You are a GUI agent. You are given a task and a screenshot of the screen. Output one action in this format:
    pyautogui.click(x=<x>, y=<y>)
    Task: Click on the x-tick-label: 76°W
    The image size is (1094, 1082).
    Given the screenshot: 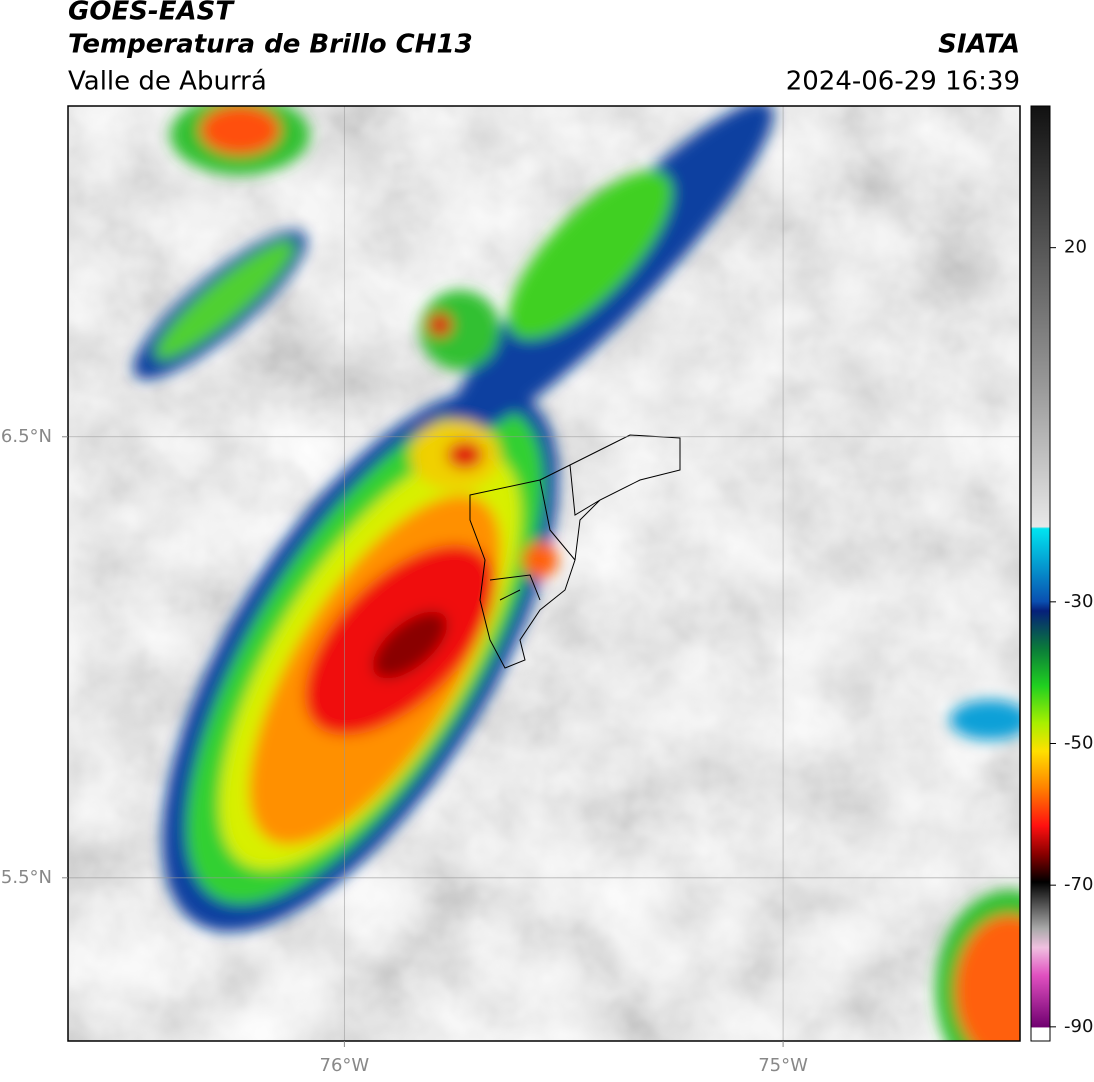 What is the action you would take?
    pyautogui.click(x=345, y=1065)
    